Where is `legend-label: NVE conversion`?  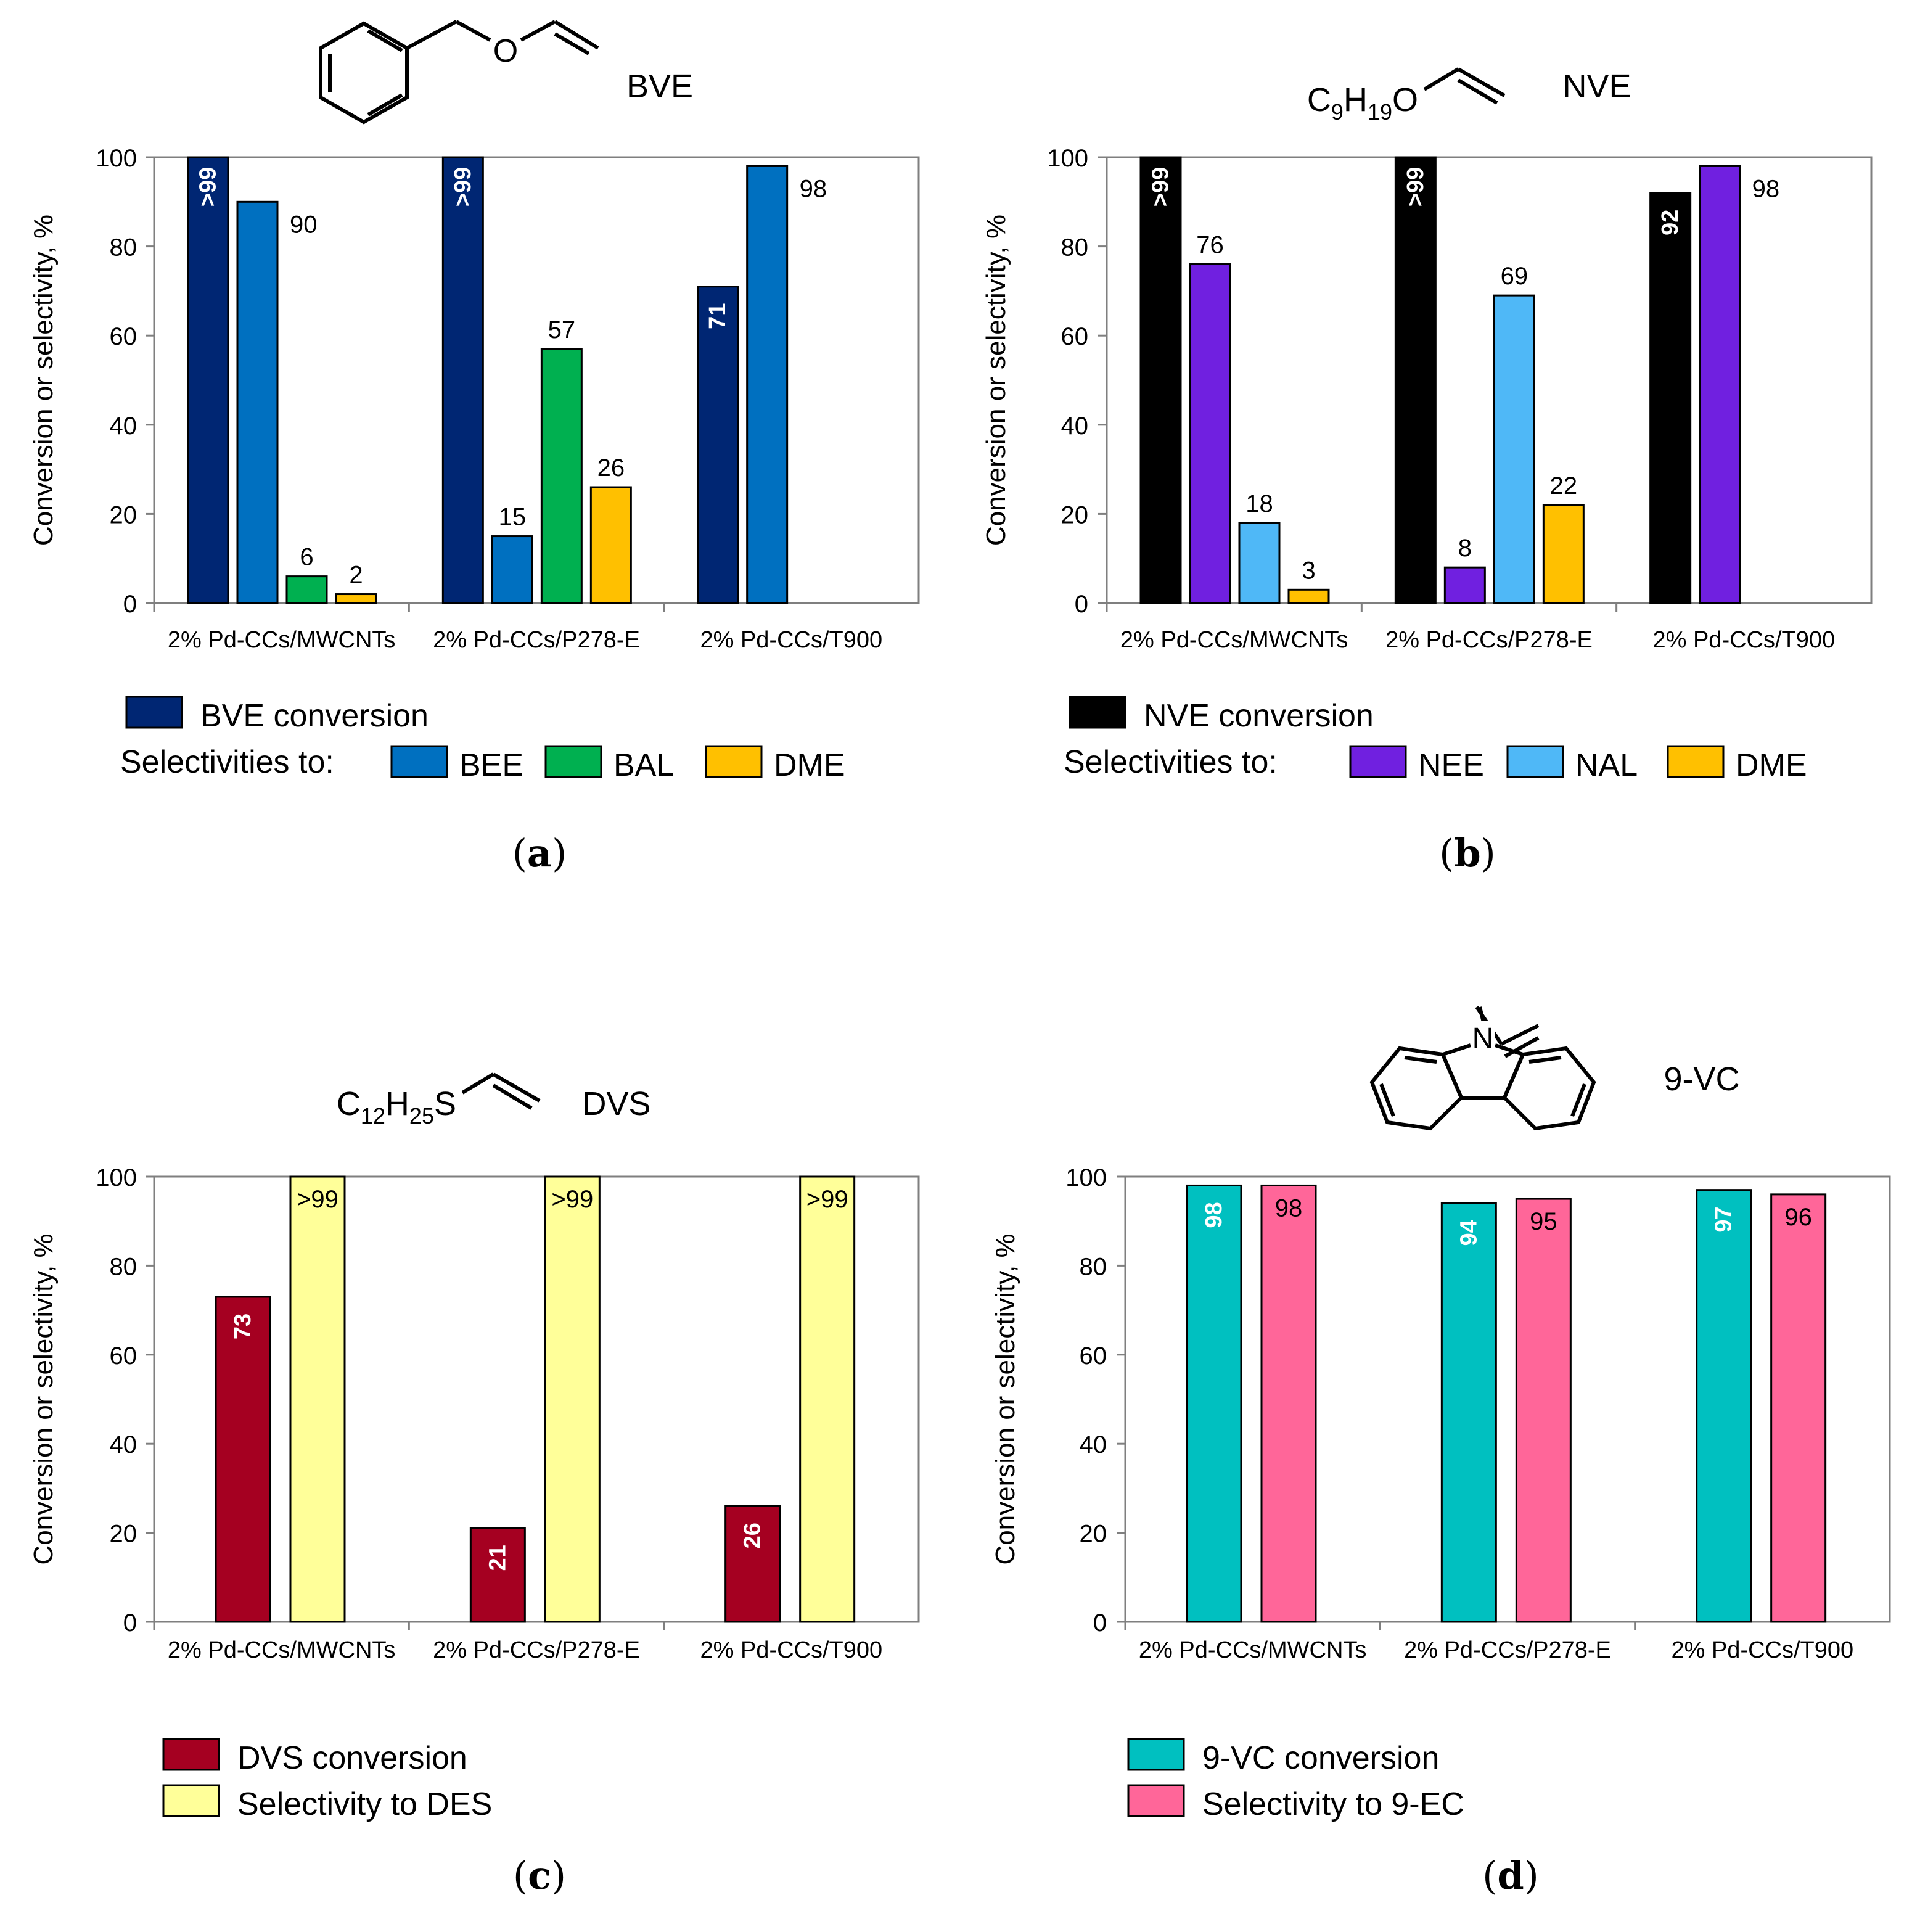
legend-label: NVE conversion is located at coordinates (1259, 716).